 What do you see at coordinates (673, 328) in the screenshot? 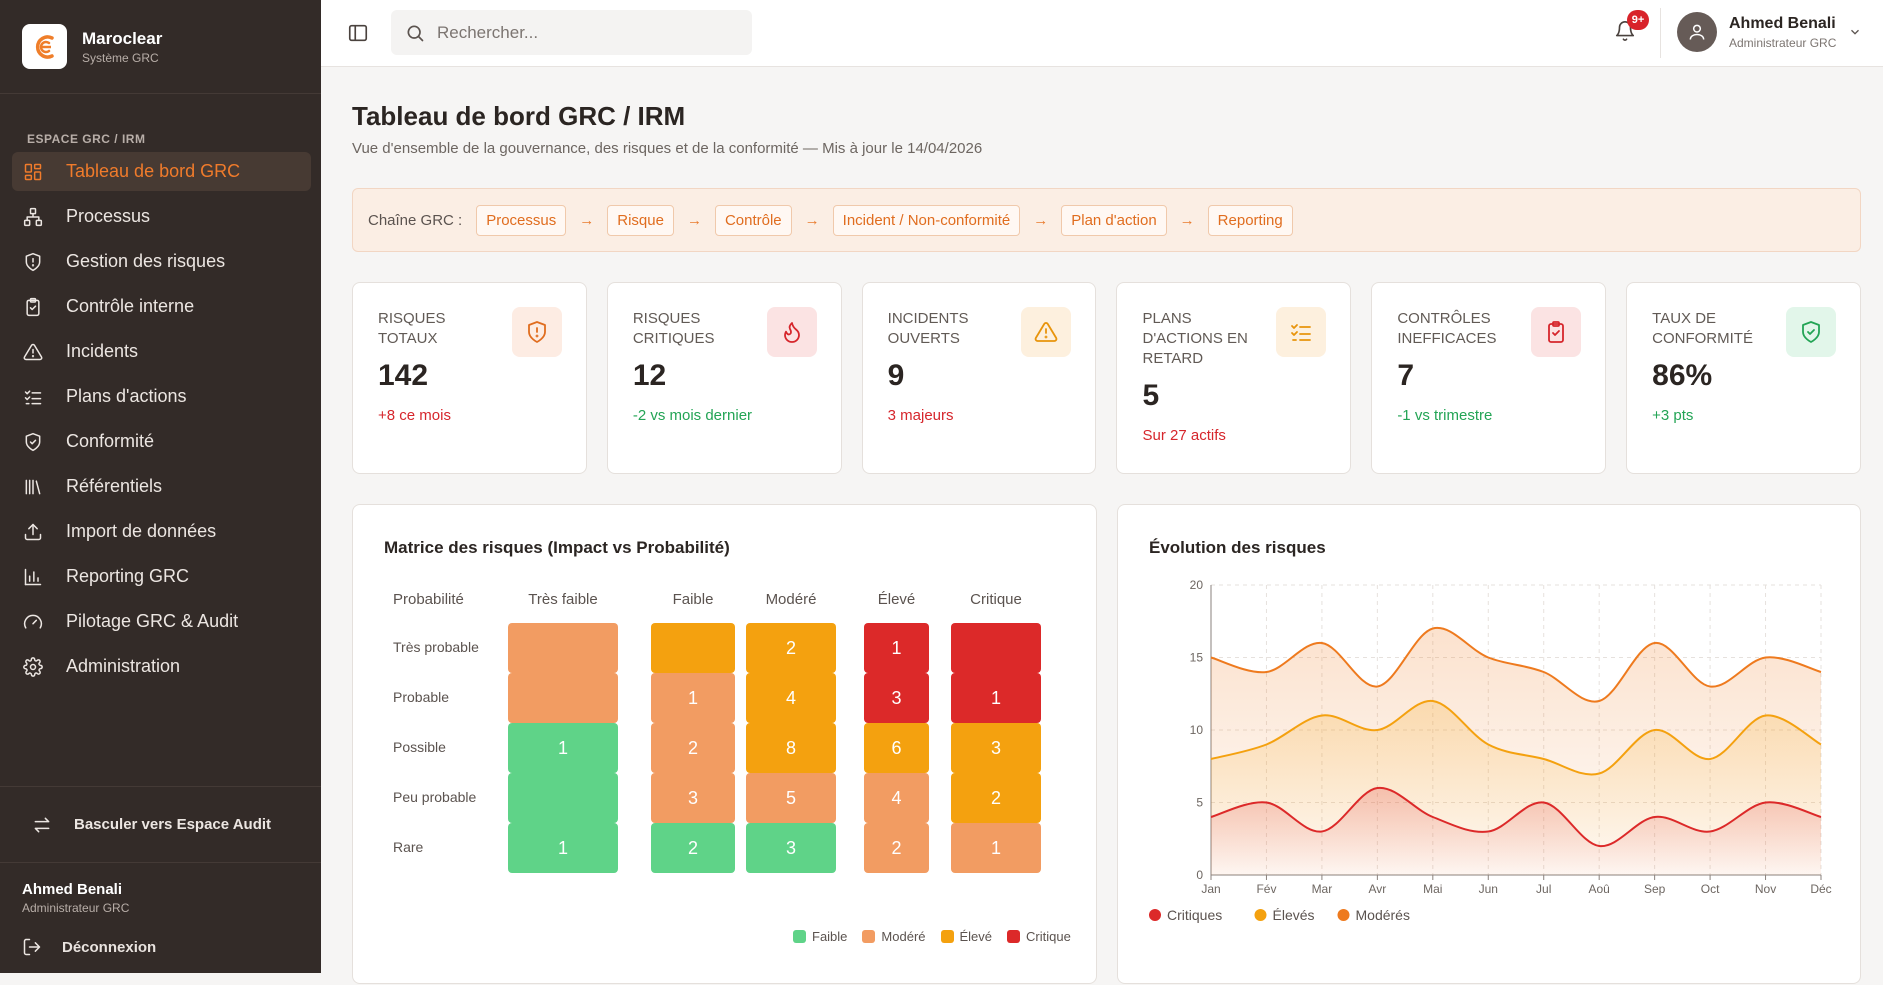
I see `kpi-label: RISQUES CRITIQUES` at bounding box center [673, 328].